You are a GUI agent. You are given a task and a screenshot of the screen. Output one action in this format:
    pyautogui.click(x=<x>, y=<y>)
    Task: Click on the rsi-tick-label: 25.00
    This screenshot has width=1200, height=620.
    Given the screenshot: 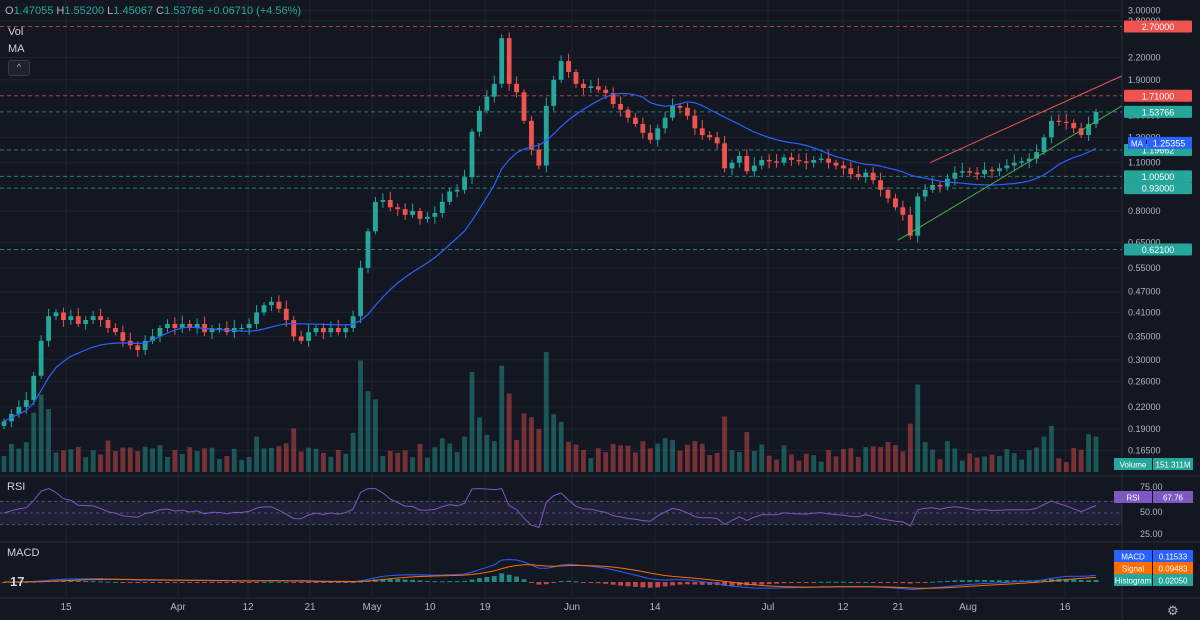 What is the action you would take?
    pyautogui.click(x=1151, y=534)
    